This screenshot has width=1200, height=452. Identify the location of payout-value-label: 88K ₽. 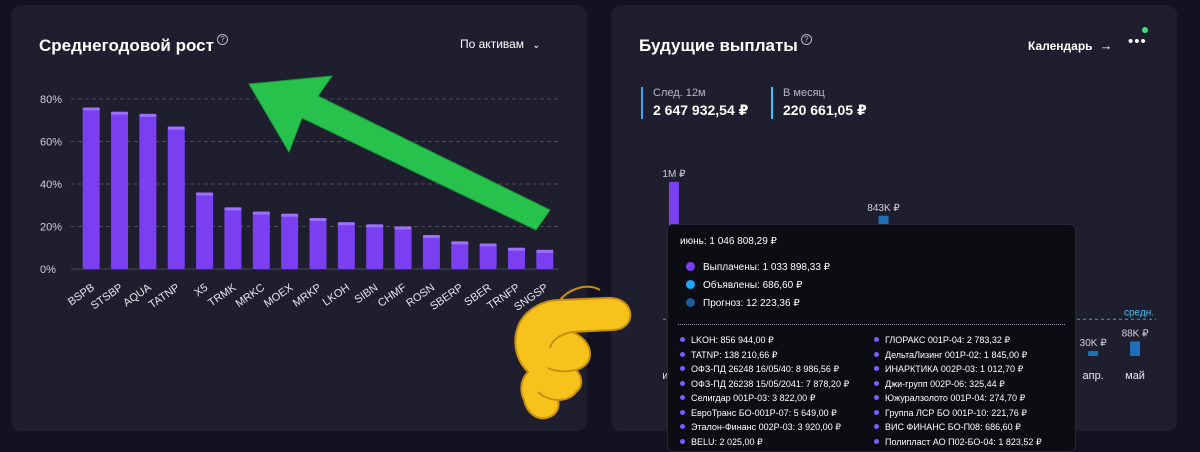
(1136, 333).